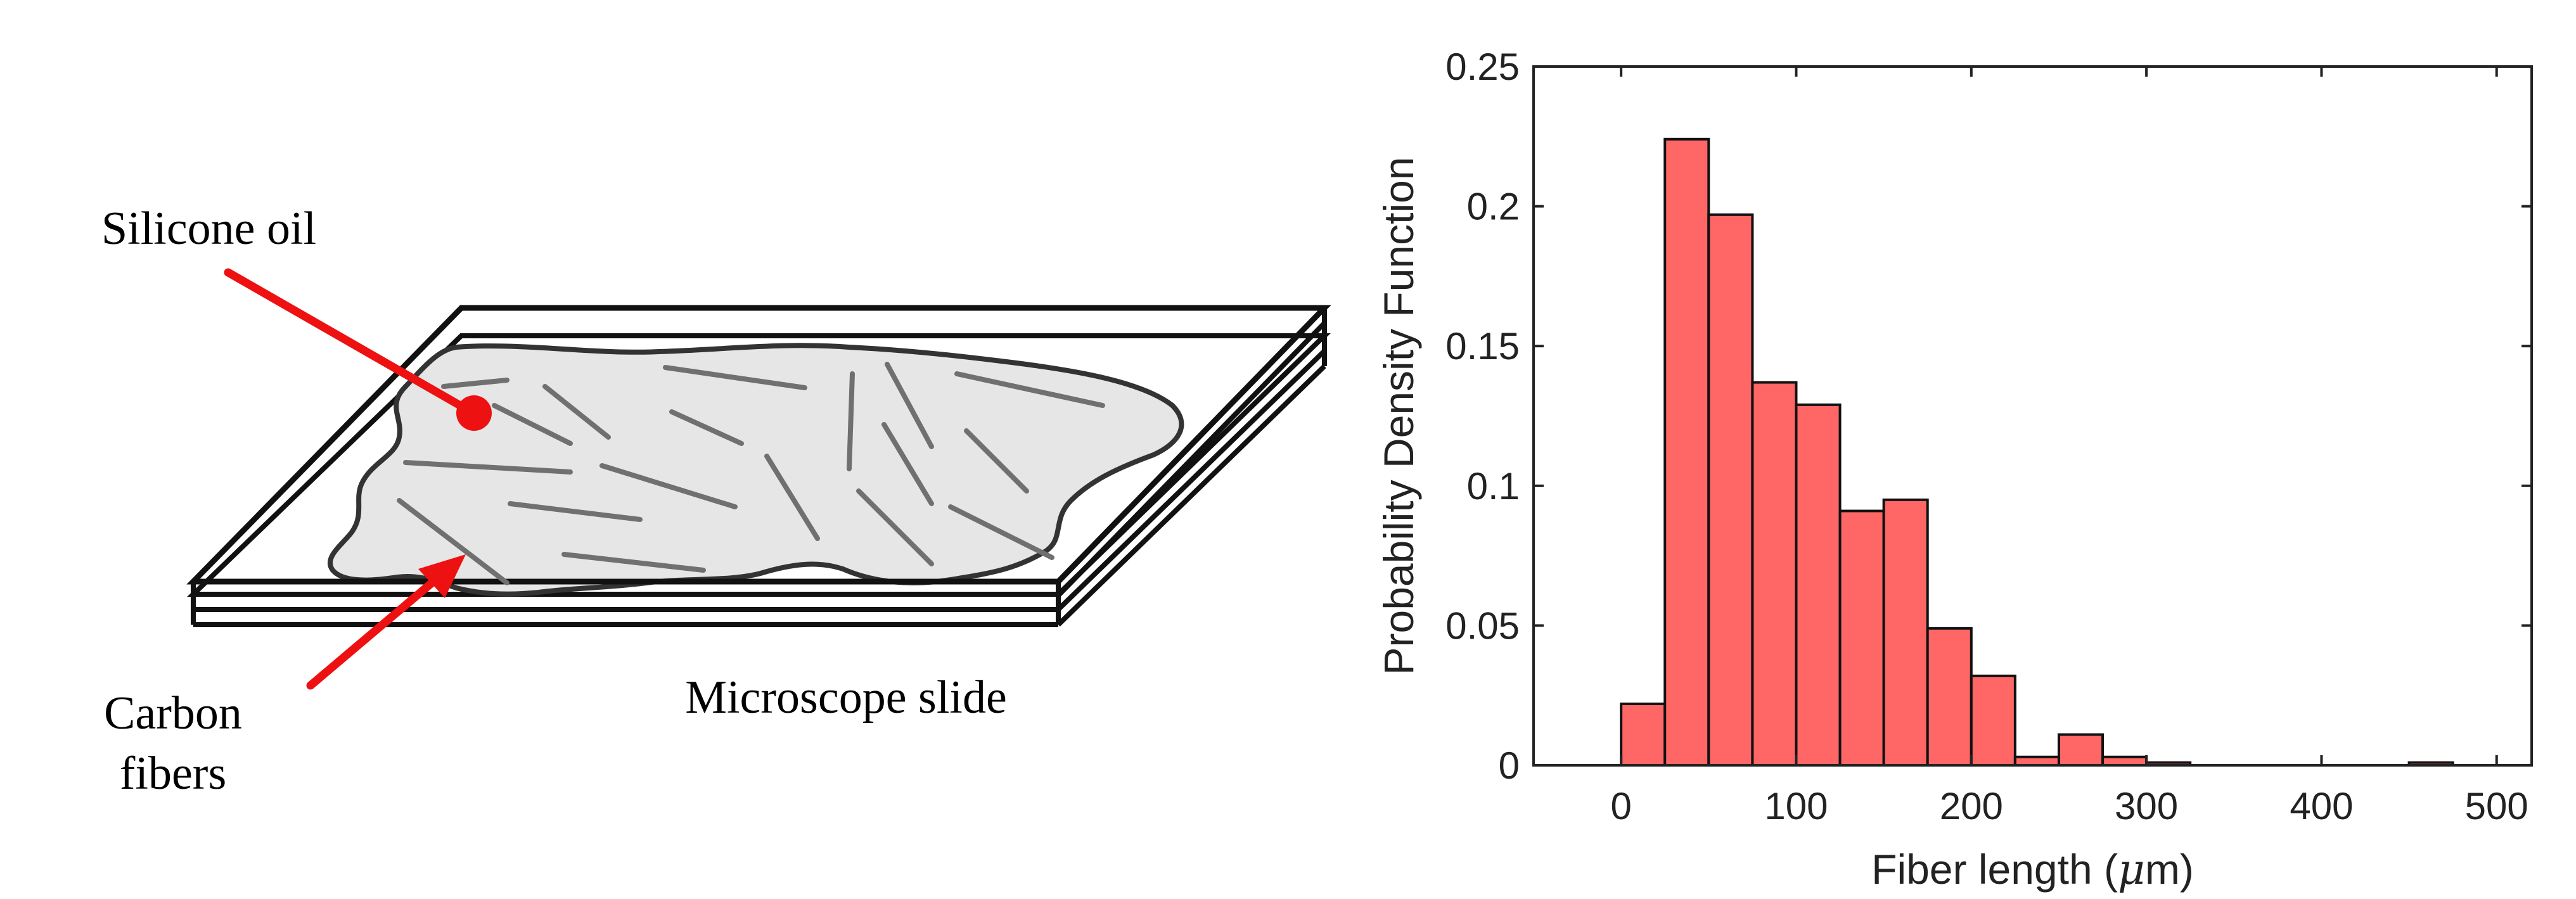 The height and width of the screenshot is (899, 2576). Describe the element at coordinates (2496, 806) in the screenshot. I see `x-tick-label: 500` at that location.